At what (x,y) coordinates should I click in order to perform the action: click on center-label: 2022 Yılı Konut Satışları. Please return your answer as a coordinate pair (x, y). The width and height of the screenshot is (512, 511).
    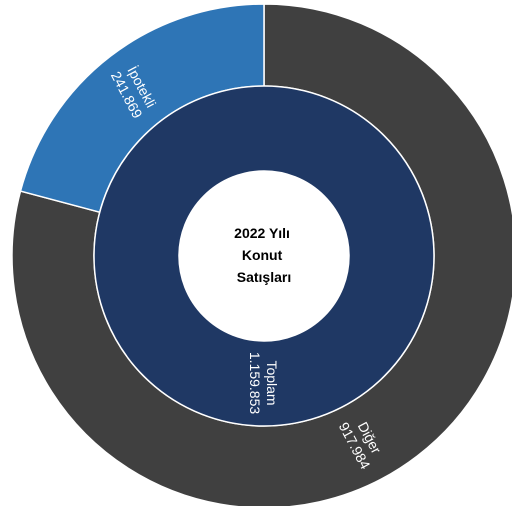
    Looking at the image, I should click on (264, 255).